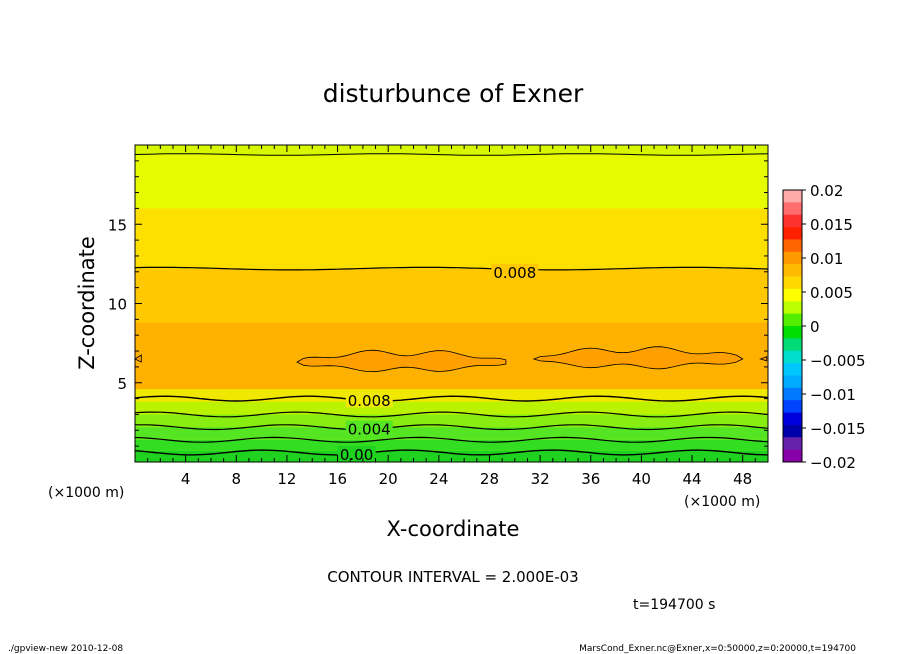 The height and width of the screenshot is (654, 904). Describe the element at coordinates (438, 479) in the screenshot. I see `x-tick-label: 24` at that location.